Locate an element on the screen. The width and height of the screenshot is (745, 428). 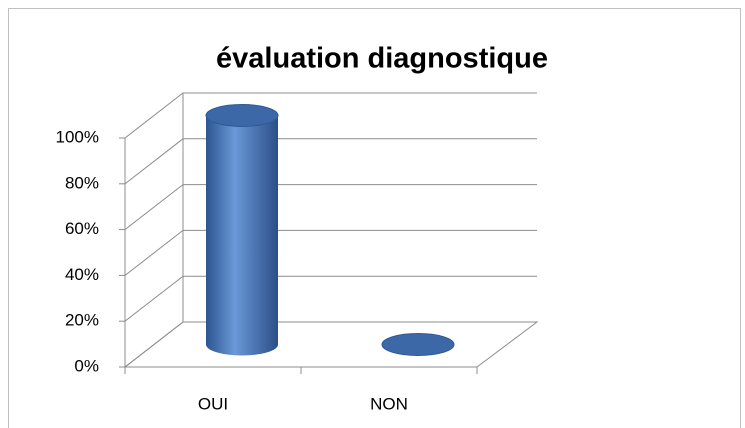
x-tick-label: NON is located at coordinates (389, 403).